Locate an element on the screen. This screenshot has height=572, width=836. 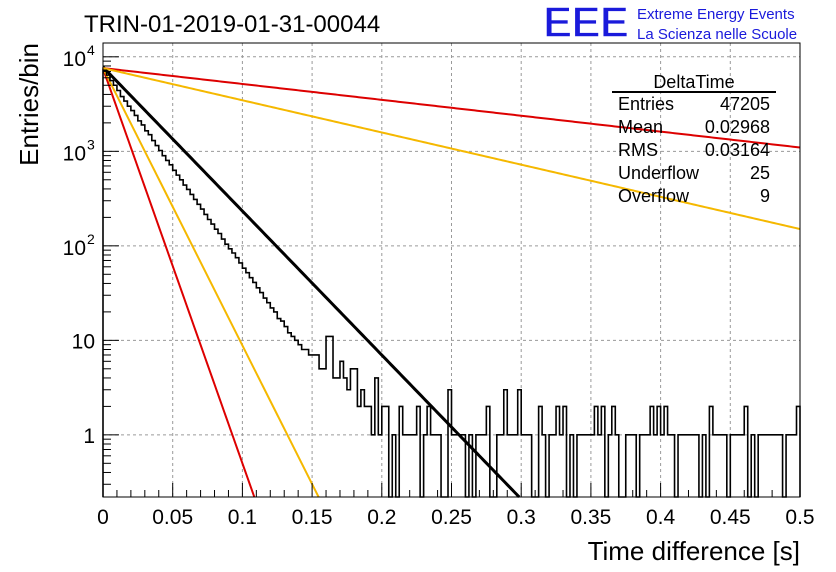
x-tick-label: 0.45 is located at coordinates (730, 517).